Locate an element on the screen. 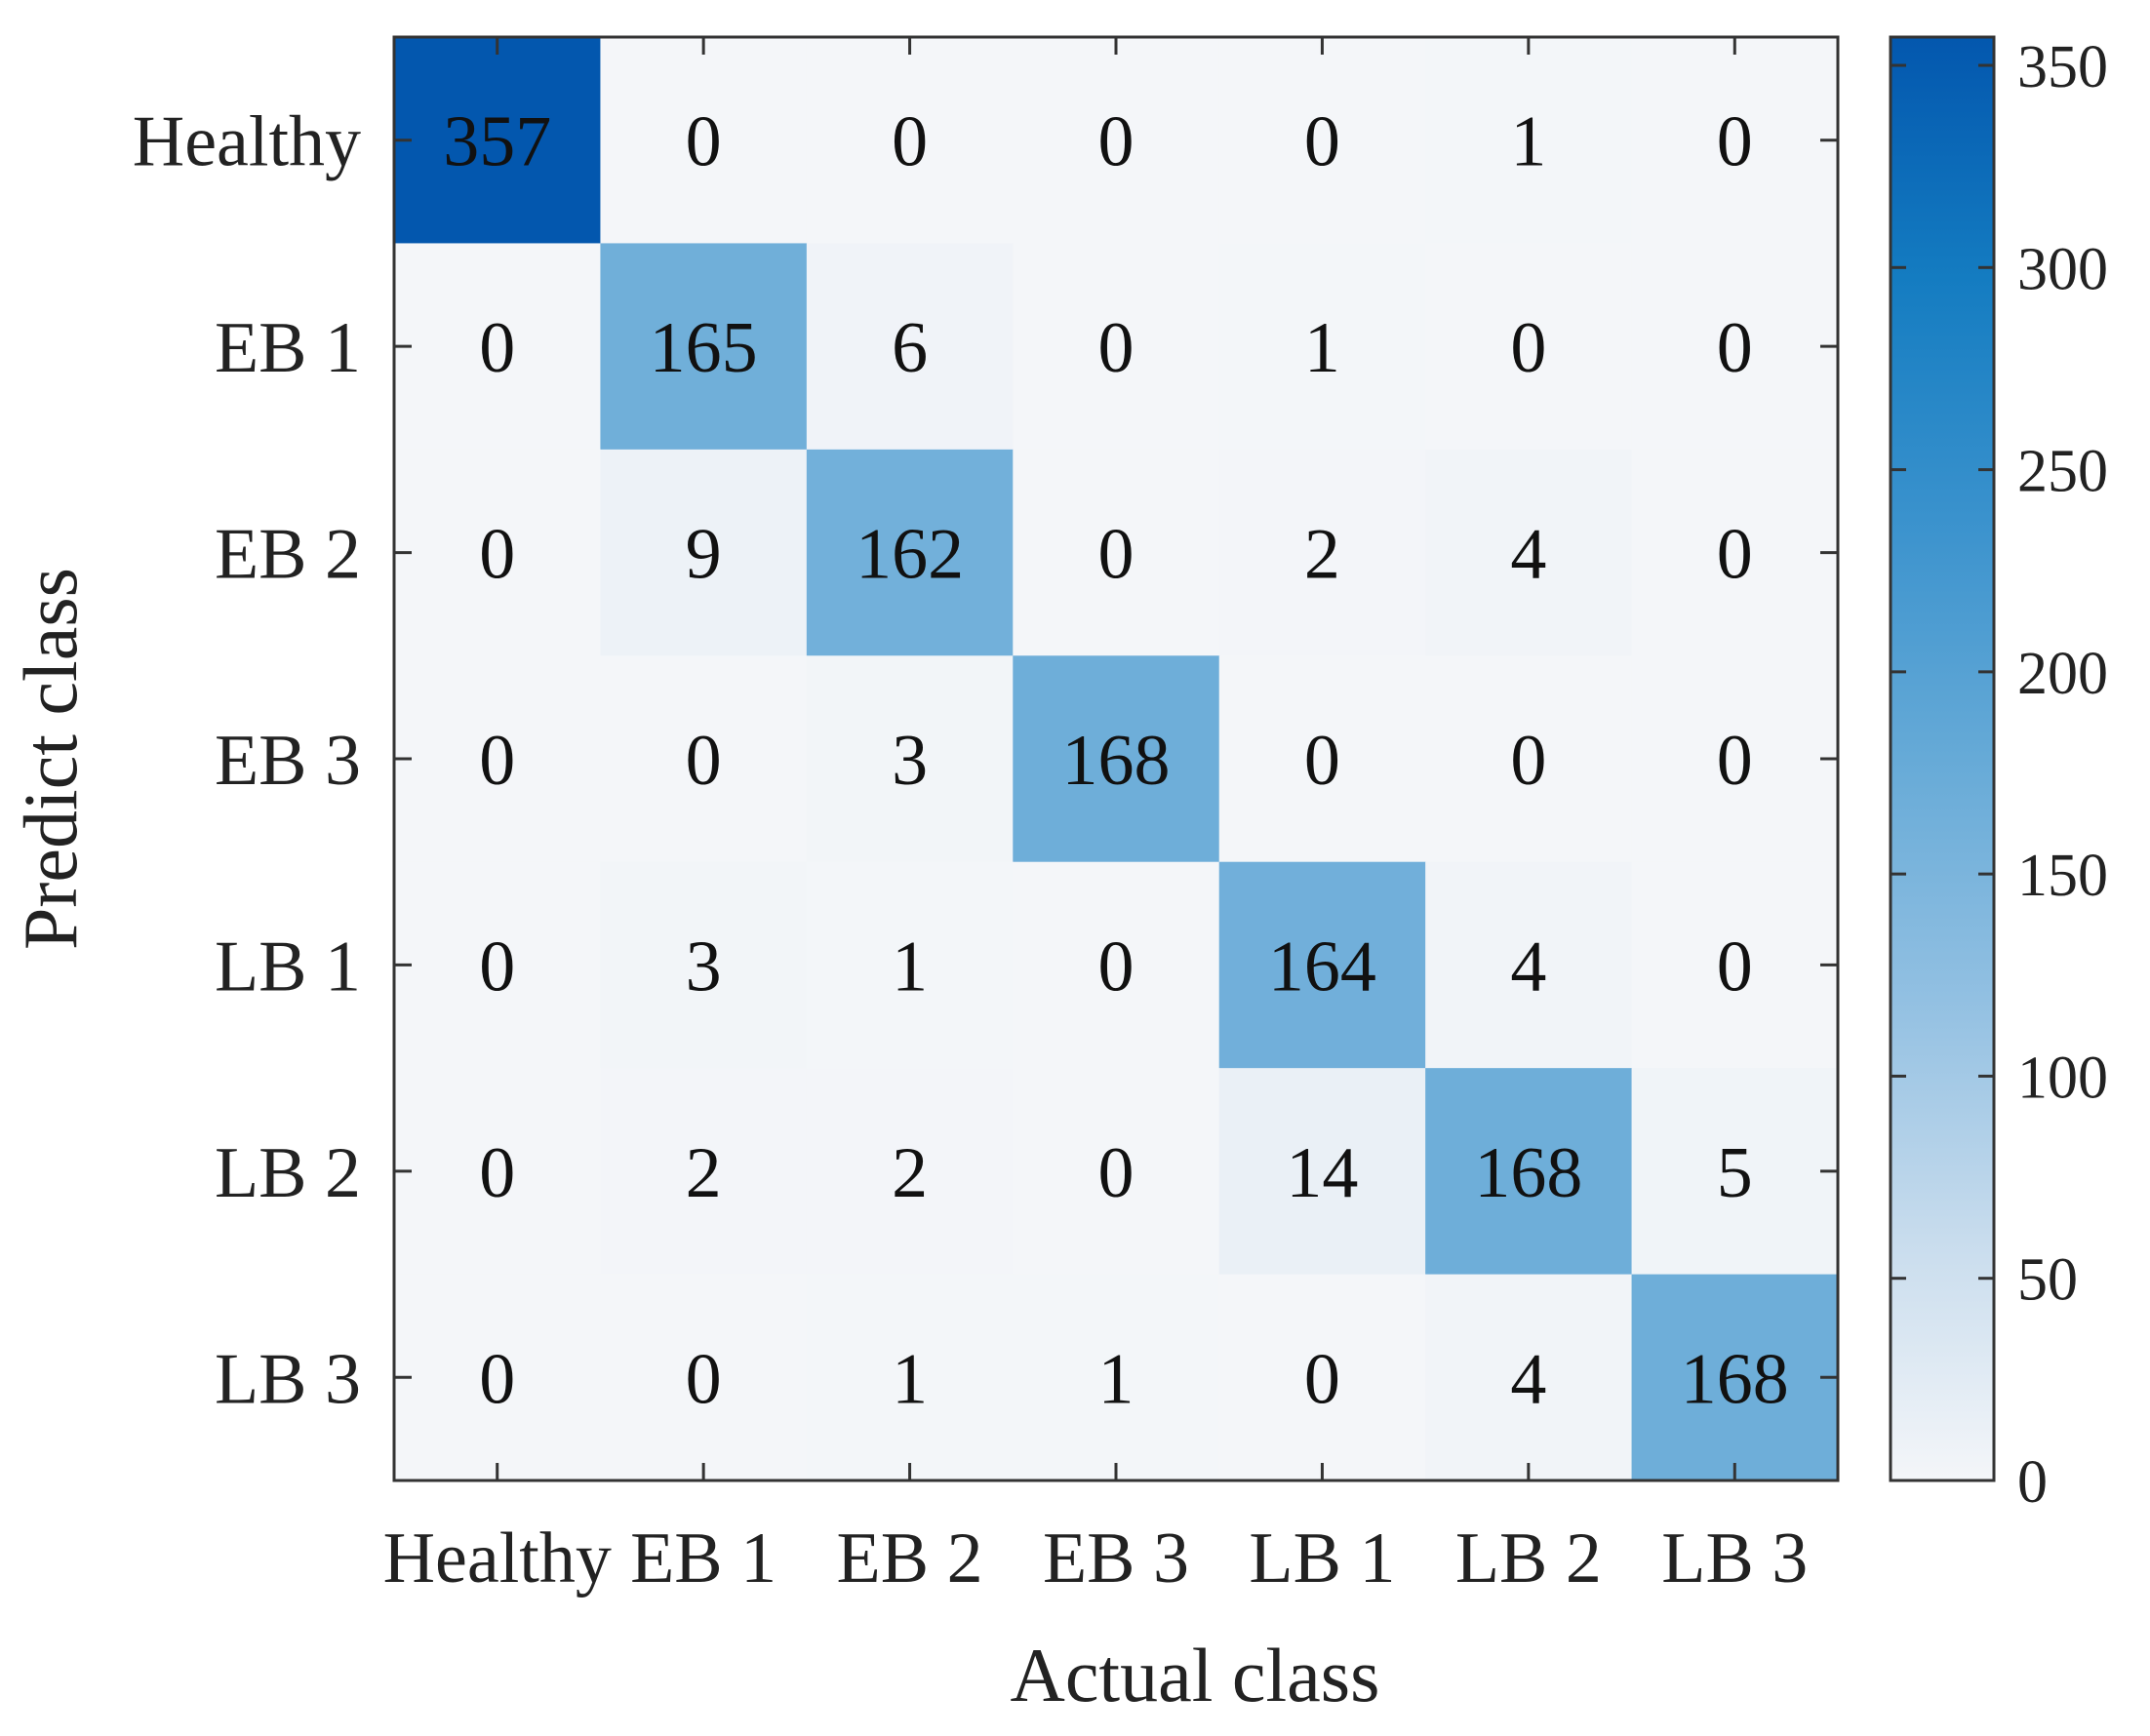 The height and width of the screenshot is (1736, 2150). colorbar-tick-label: 200 is located at coordinates (2063, 674).